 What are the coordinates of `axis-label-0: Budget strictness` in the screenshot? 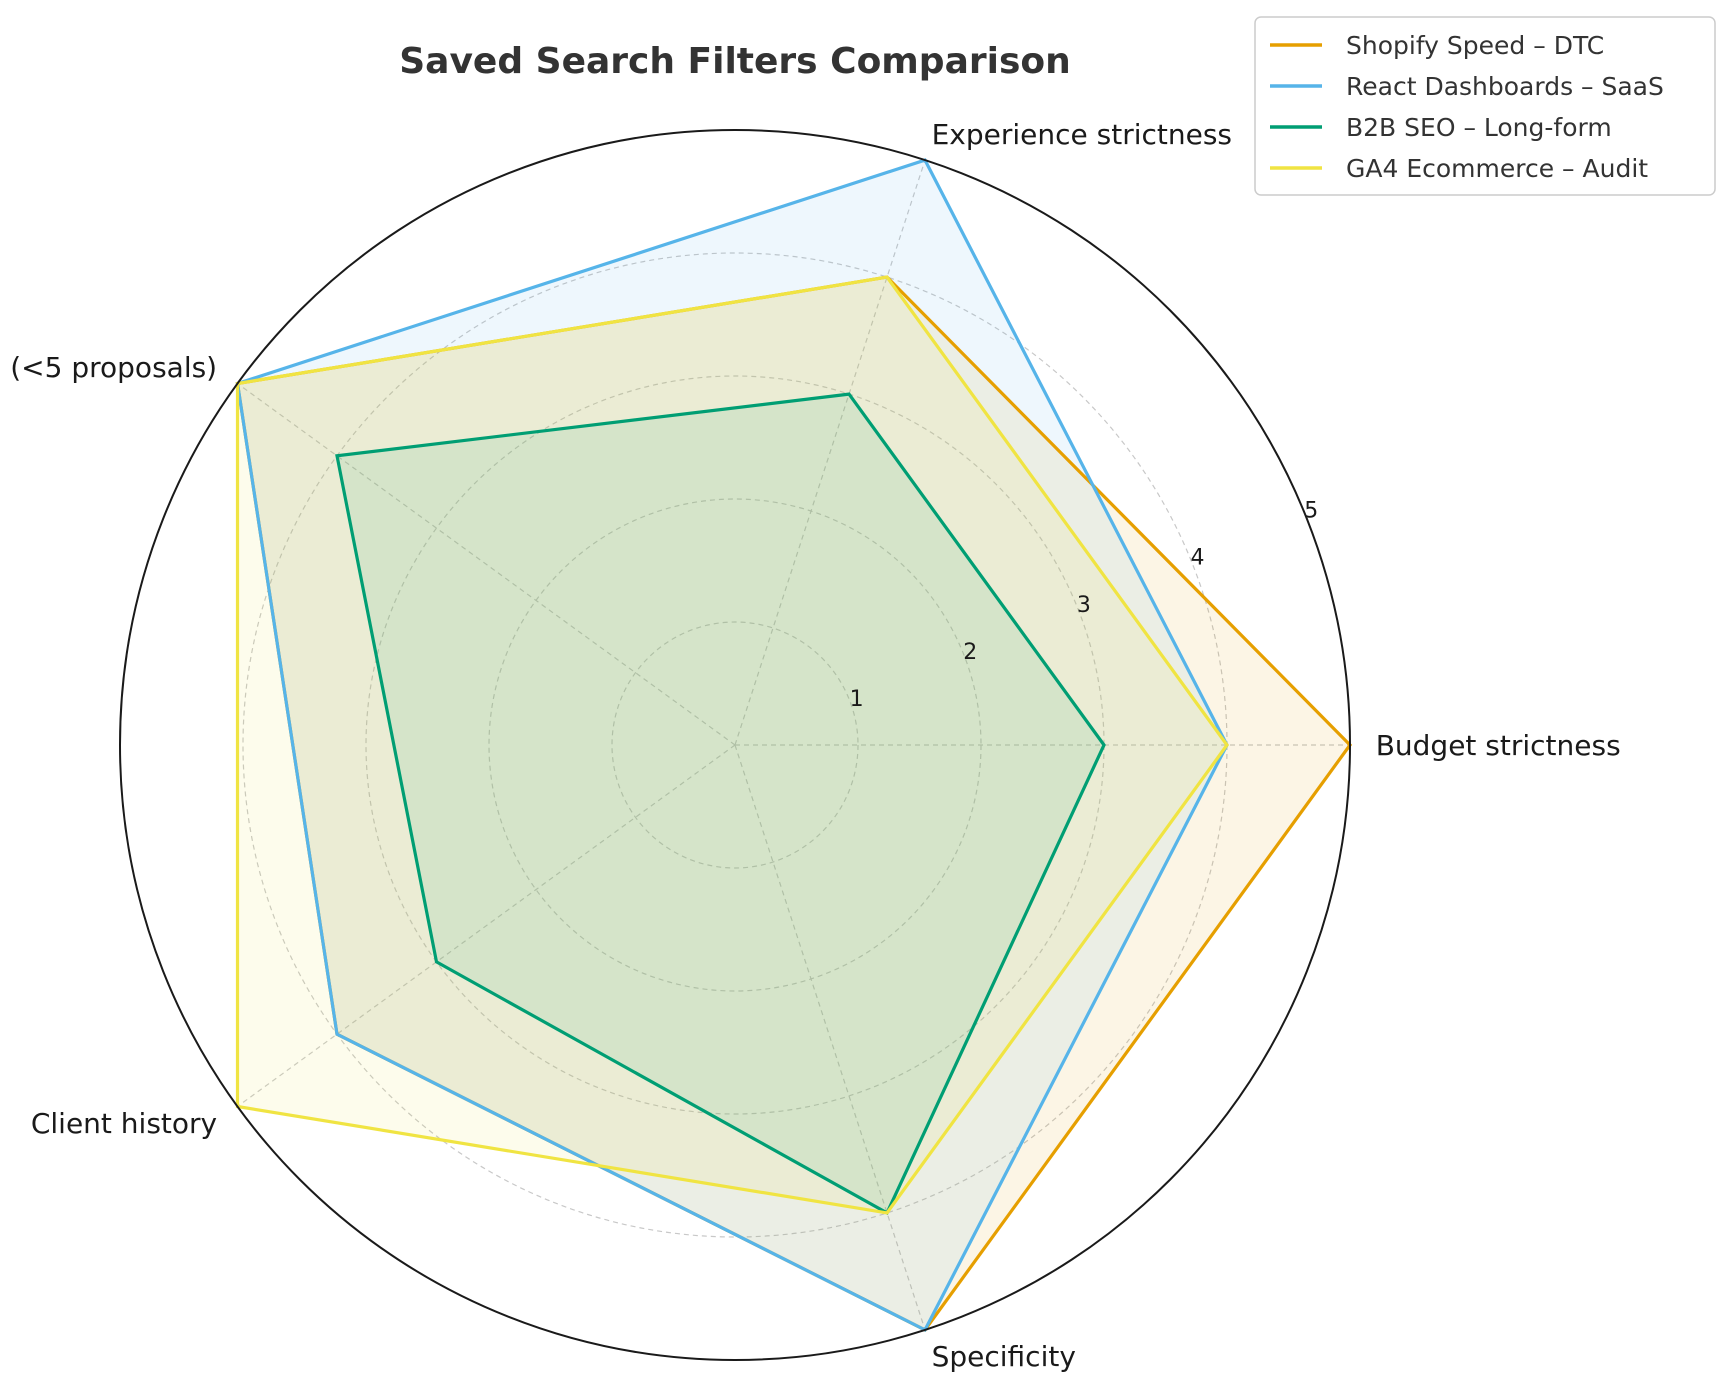 It's located at (1498, 745).